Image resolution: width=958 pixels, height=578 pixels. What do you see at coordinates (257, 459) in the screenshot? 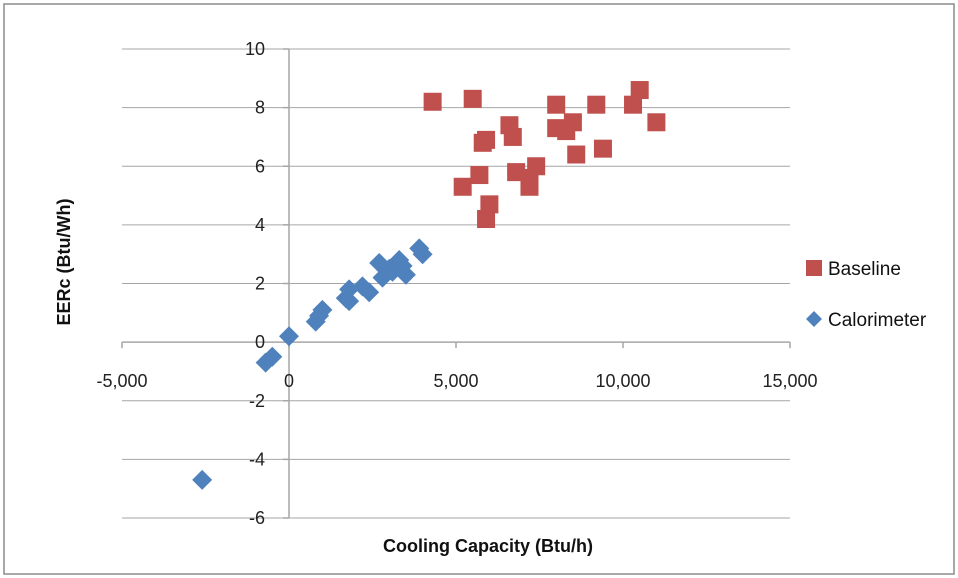
I see `y-tick-label: -4` at bounding box center [257, 459].